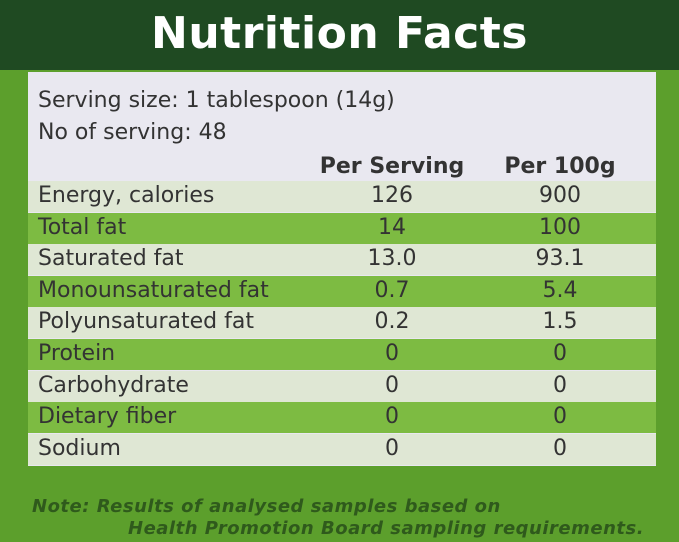 The image size is (679, 542). What do you see at coordinates (342, 228) in the screenshot?
I see `table-row: Total fat 14 100` at bounding box center [342, 228].